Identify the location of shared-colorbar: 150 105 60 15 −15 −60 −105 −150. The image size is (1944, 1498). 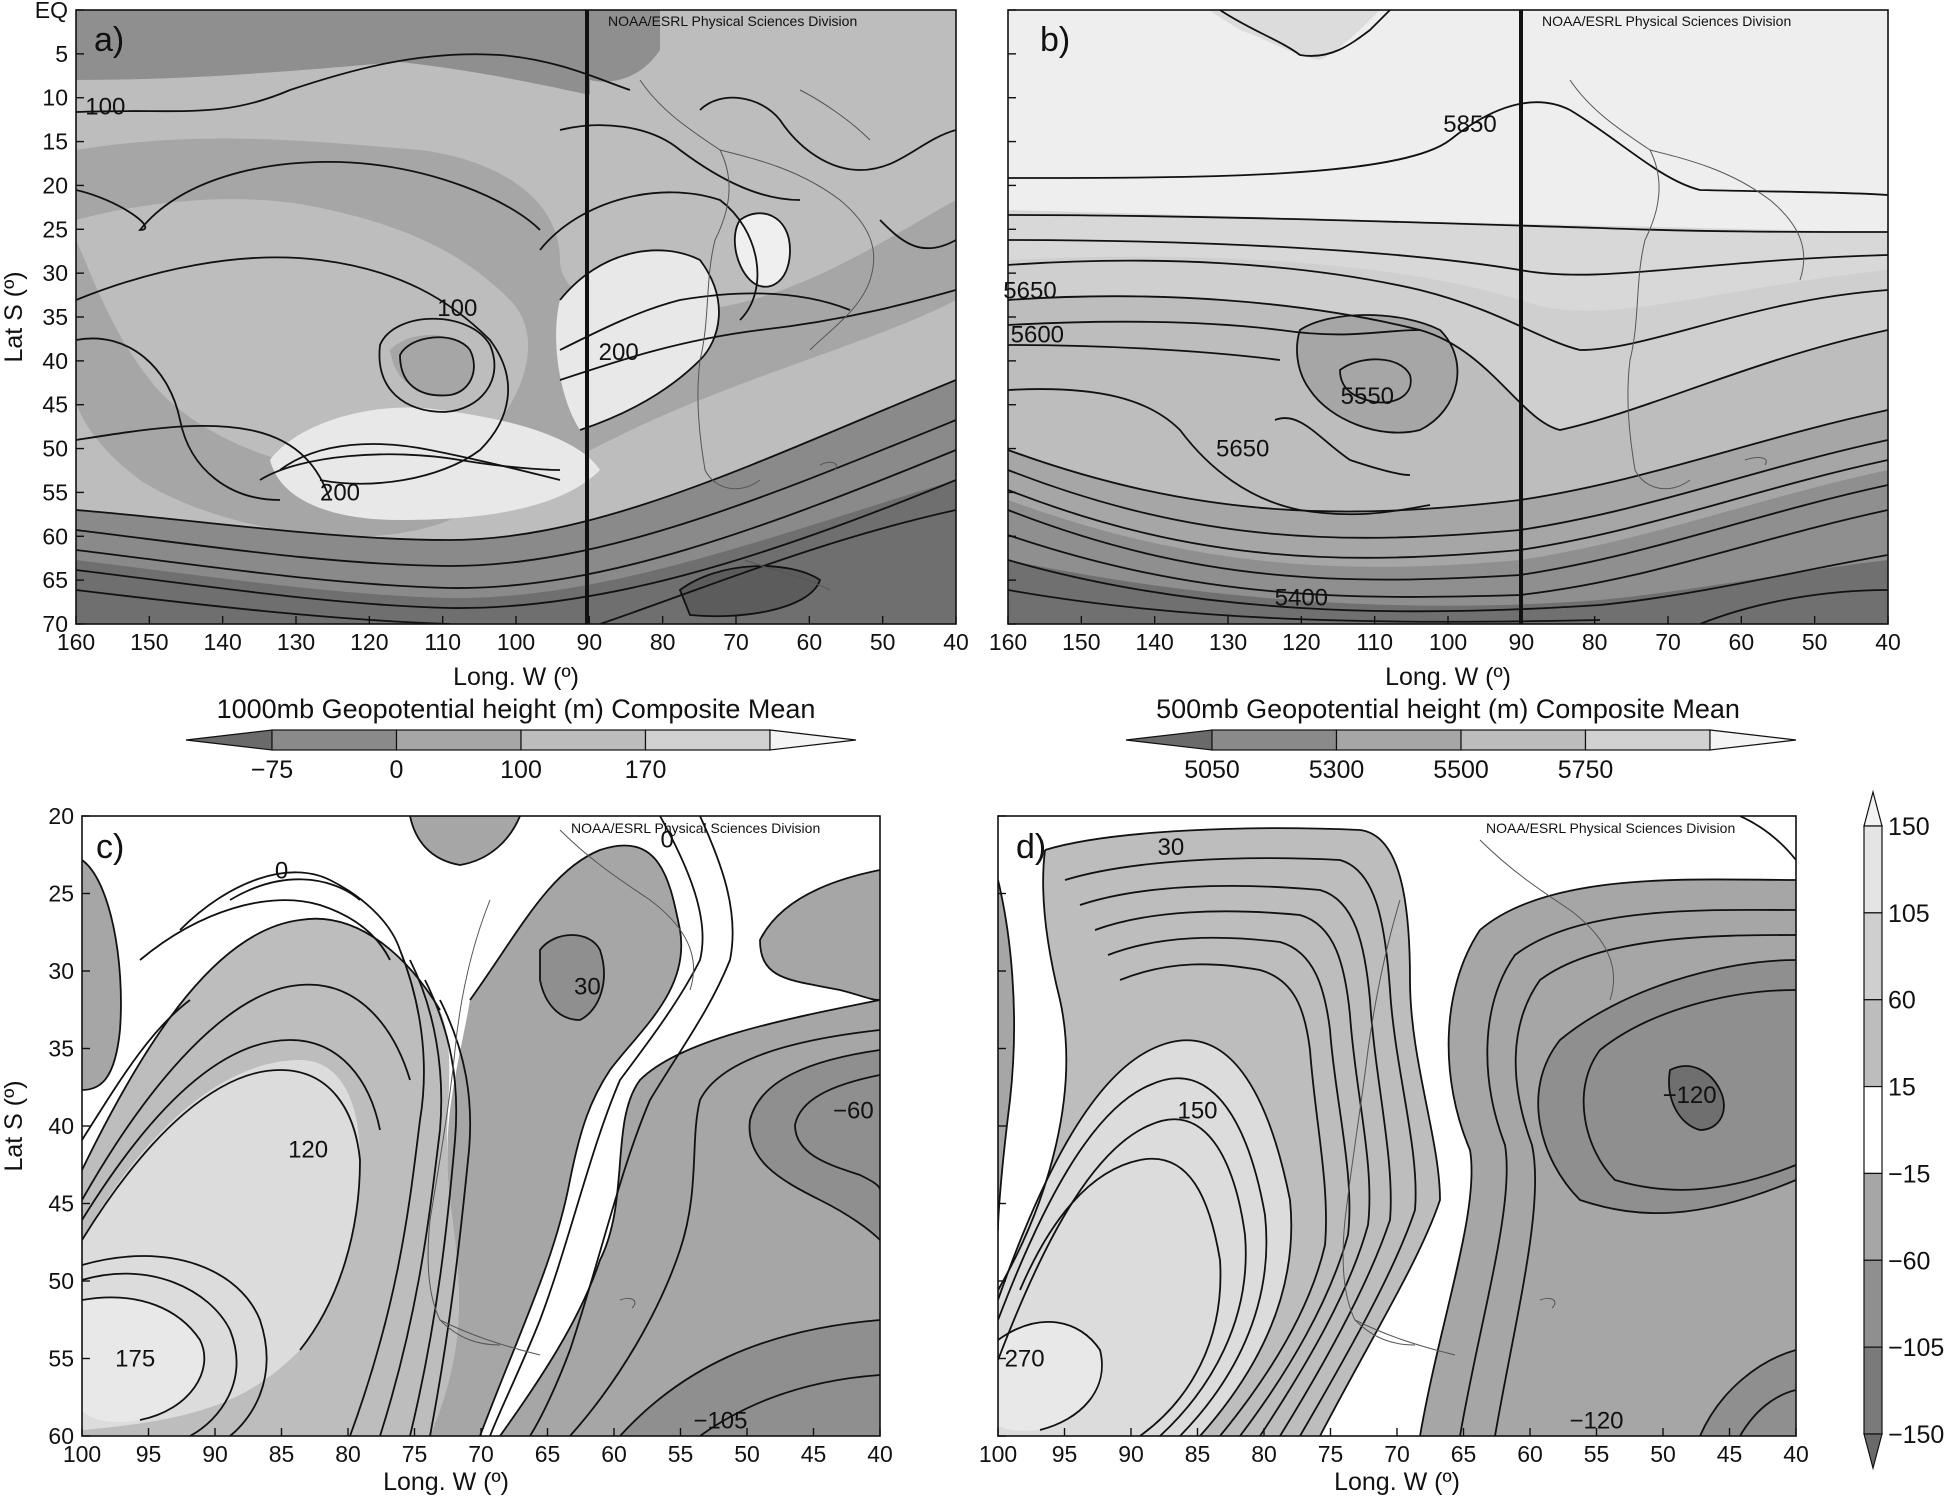
(1904, 1130).